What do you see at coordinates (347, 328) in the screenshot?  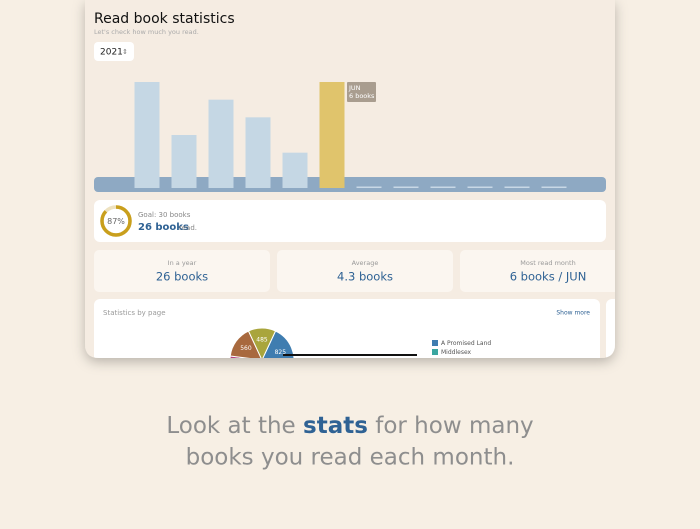 I see `page-card` at bounding box center [347, 328].